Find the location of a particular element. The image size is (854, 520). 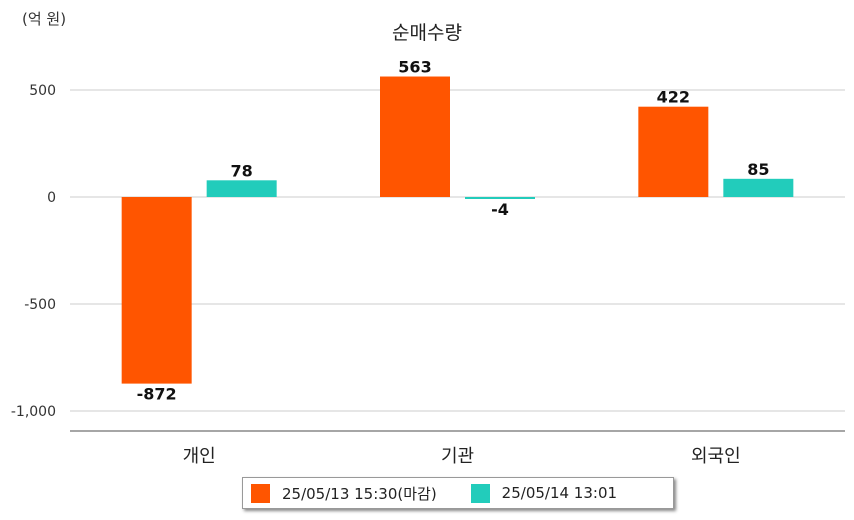

y-tick-label: -500 is located at coordinates (40, 305).